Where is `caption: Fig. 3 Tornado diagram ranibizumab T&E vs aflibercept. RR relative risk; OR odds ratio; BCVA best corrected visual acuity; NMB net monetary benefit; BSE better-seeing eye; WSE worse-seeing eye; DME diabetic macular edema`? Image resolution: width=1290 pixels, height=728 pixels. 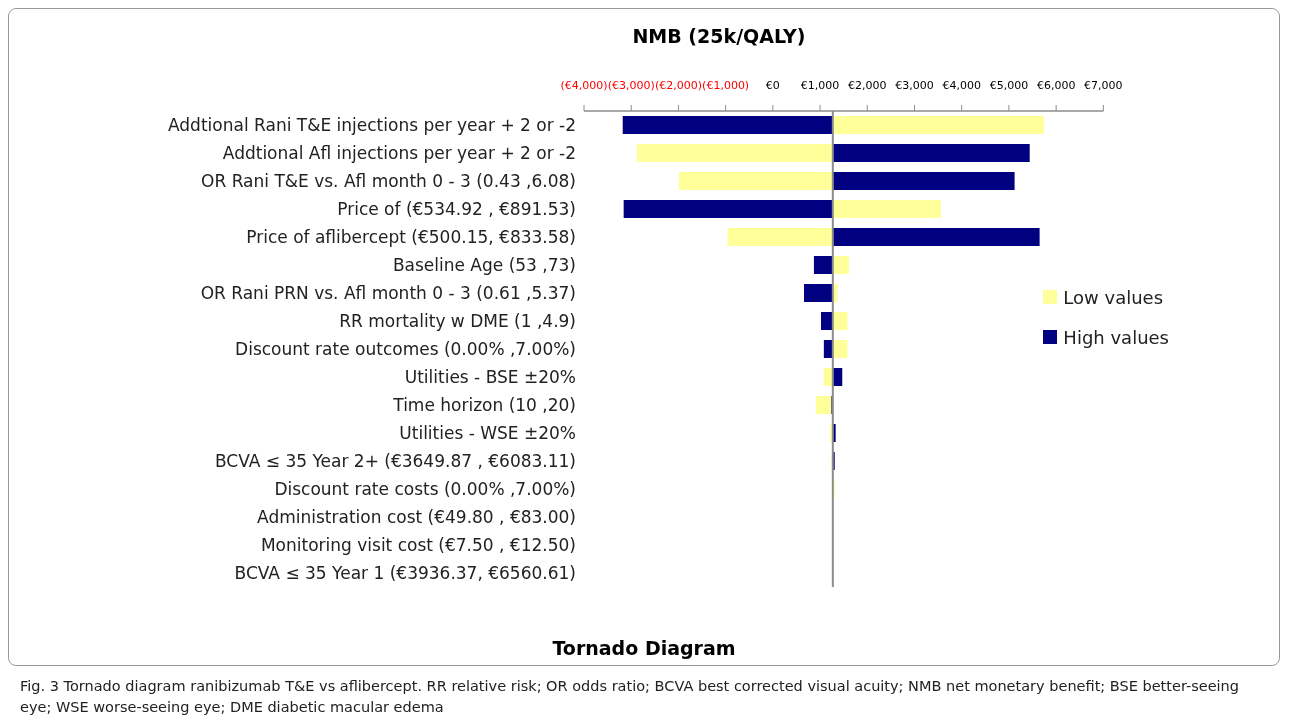
caption: Fig. 3 Tornado diagram ranibizumab T&E vs aflibercept. RR relative risk; OR odds ratio; BCVA best corrected visual acuity; NMB net monetary benefit; BSE better-seeing eye; WSE worse-seeing eye; DME diabetic macular edema is located at coordinates (630, 697).